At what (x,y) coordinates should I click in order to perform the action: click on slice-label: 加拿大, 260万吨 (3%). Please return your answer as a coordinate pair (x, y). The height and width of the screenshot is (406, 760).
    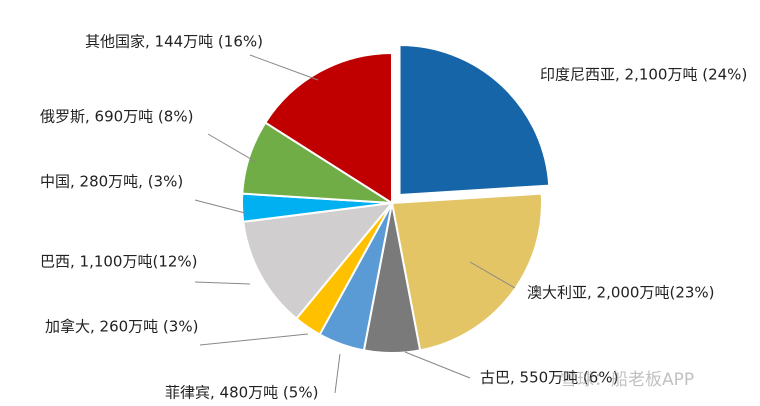
    Looking at the image, I should click on (121, 327).